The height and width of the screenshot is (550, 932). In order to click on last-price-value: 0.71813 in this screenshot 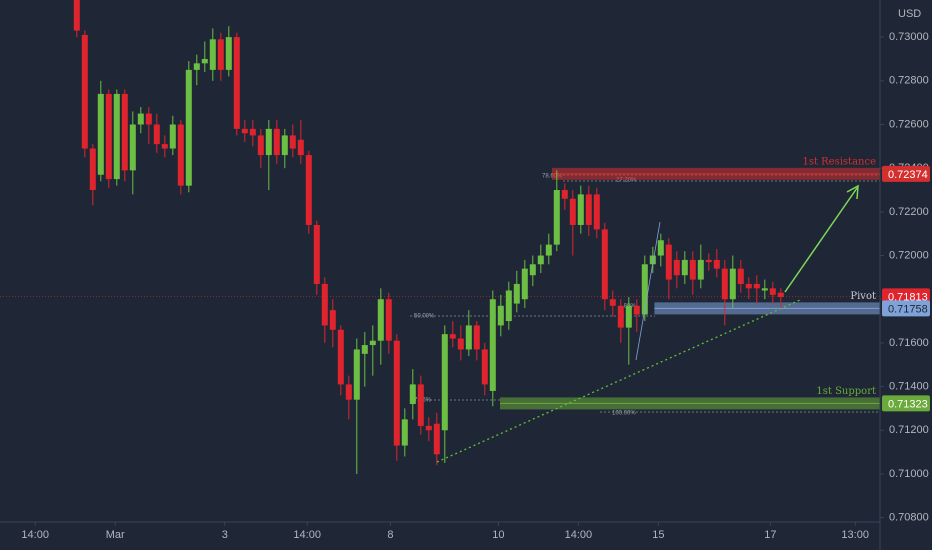, I will do `click(908, 297)`.